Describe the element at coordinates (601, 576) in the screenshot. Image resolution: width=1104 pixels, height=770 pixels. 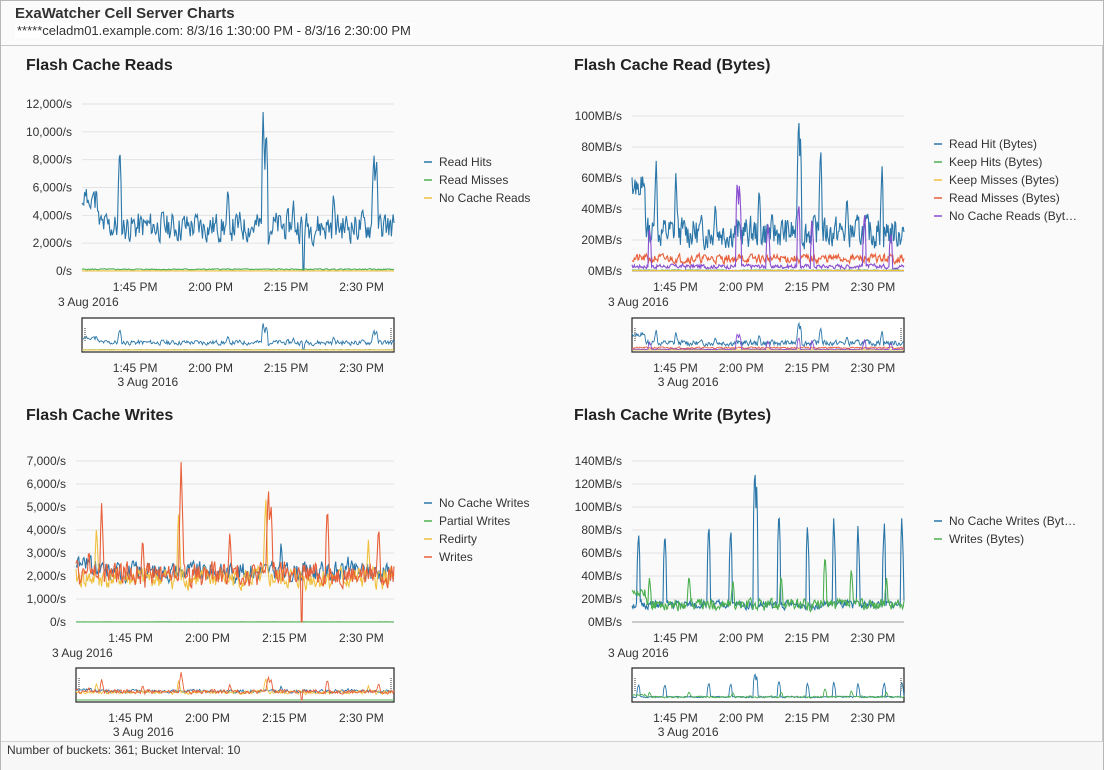
I see `y-tick-label: 40MB/s` at that location.